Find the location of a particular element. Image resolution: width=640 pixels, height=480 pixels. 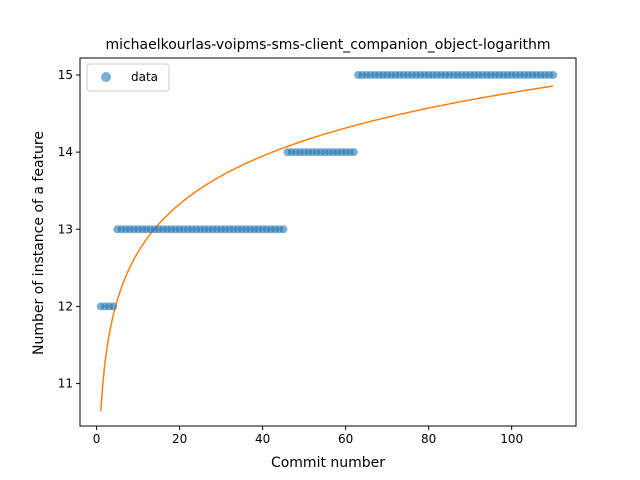

legend: data is located at coordinates (128, 77).